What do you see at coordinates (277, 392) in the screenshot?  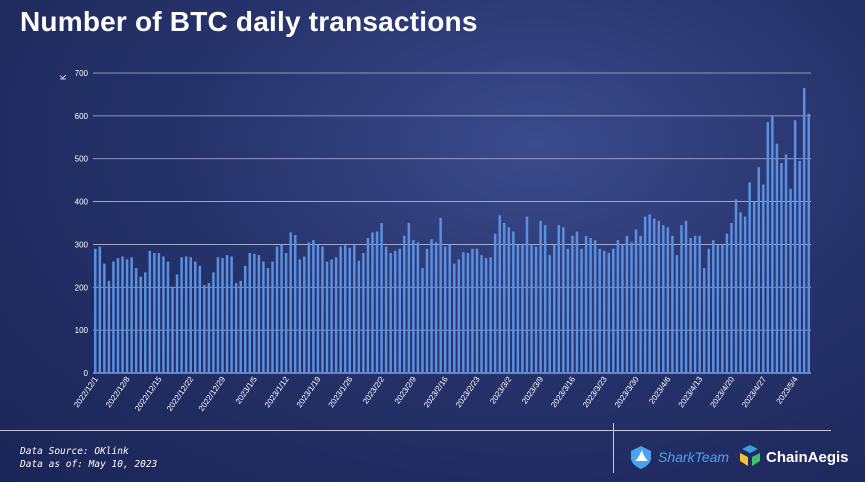 I see `x-tick-label: 2023/1/12` at bounding box center [277, 392].